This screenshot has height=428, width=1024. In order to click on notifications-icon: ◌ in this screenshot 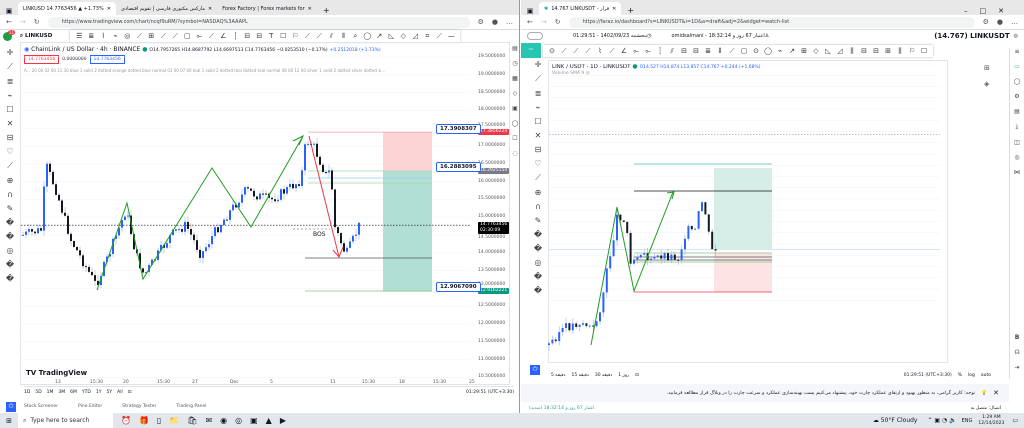, I will do `click(515, 153)`.